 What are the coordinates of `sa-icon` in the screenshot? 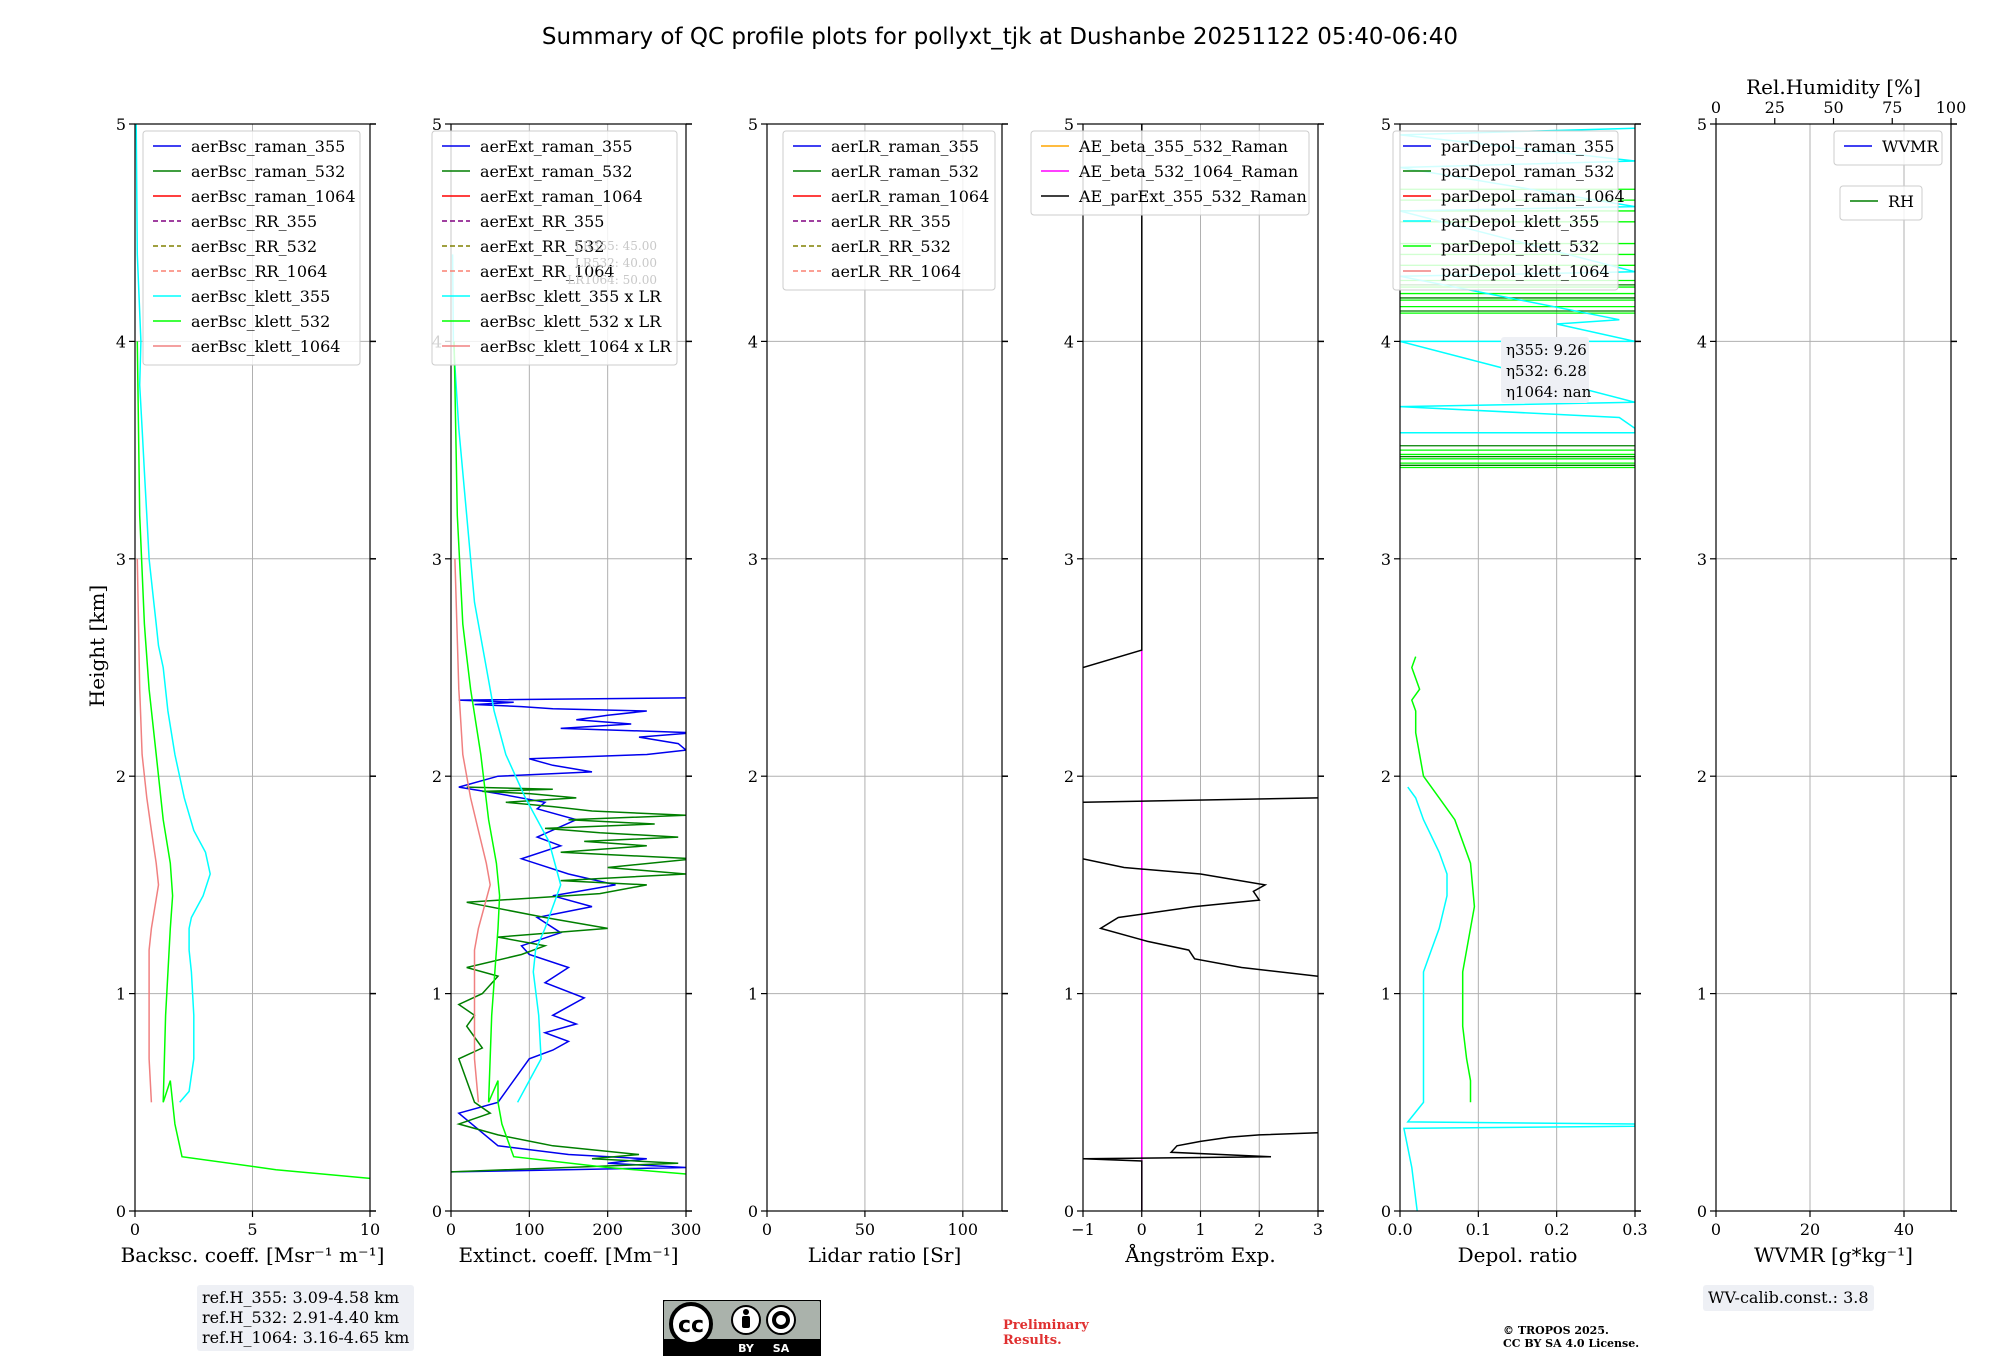 It's located at (781, 1320).